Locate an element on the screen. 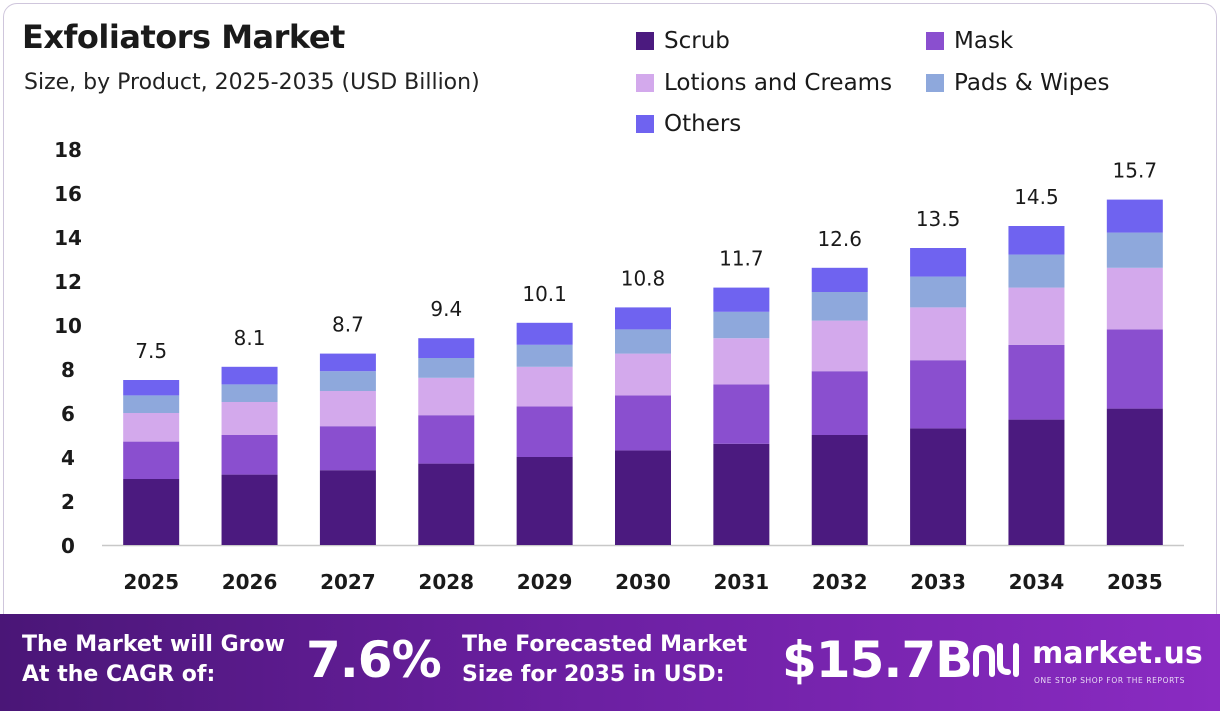 The height and width of the screenshot is (711, 1220). total-value-label: 8.1 is located at coordinates (250, 338).